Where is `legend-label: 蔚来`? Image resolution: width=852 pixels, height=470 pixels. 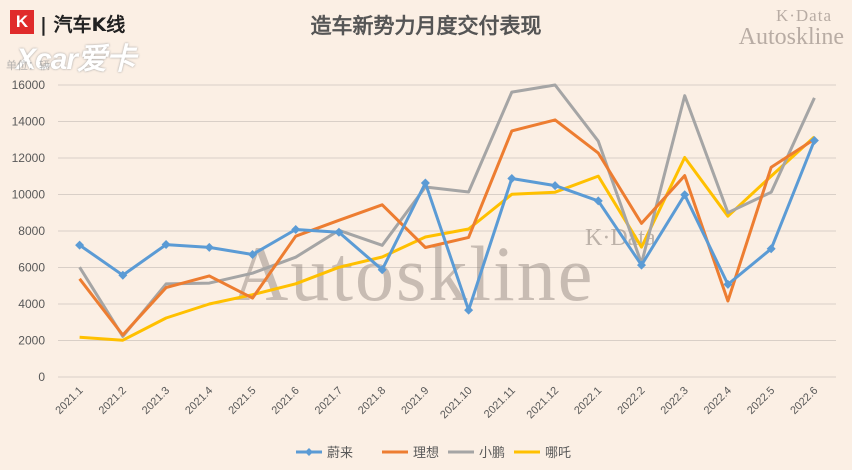
legend-label: 蔚来 is located at coordinates (340, 453).